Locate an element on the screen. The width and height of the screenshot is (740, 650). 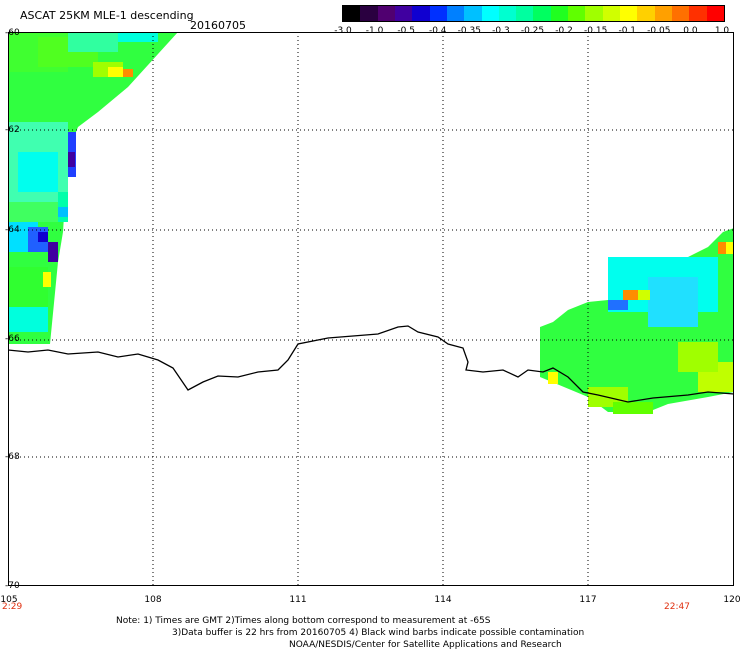
lat-label-60: -60 is located at coordinates (12, 33).